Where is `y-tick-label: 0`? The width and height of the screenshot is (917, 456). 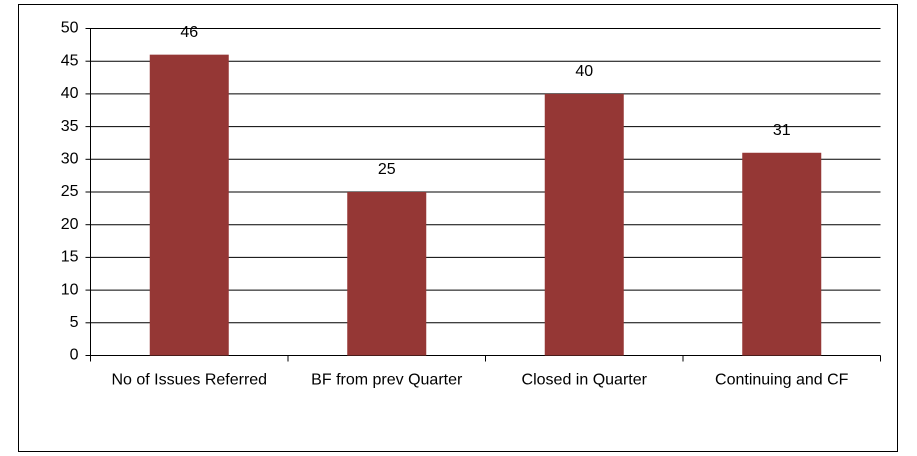
y-tick-label: 0 is located at coordinates (74, 355).